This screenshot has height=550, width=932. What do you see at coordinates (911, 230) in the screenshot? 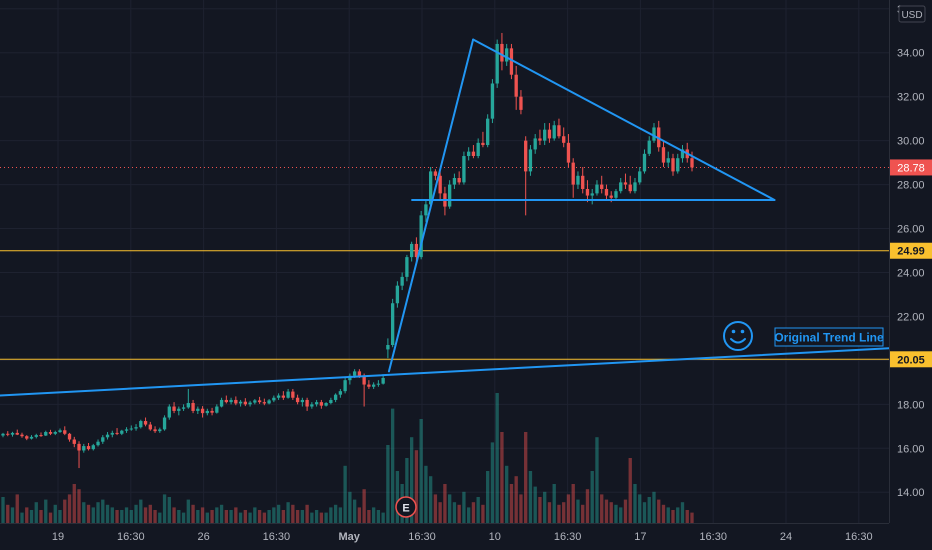
I see `price-tick-label: 26.00` at bounding box center [911, 230].